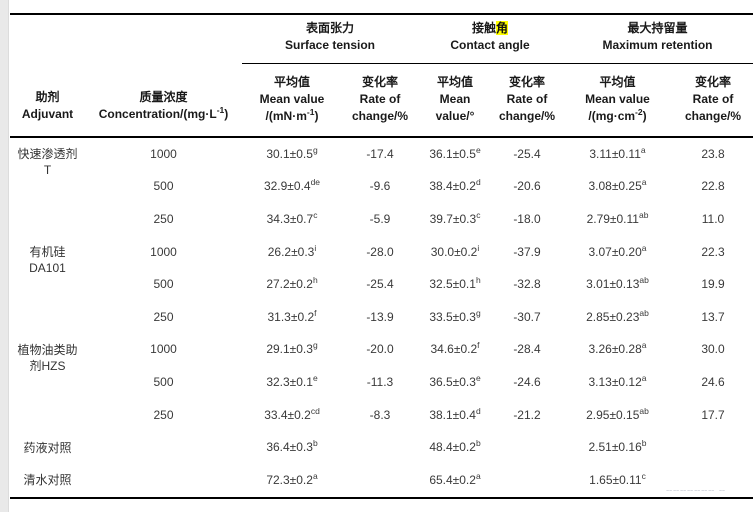  What do you see at coordinates (490, 28) in the screenshot?
I see `group-contact-angle-zh: 接触角` at bounding box center [490, 28].